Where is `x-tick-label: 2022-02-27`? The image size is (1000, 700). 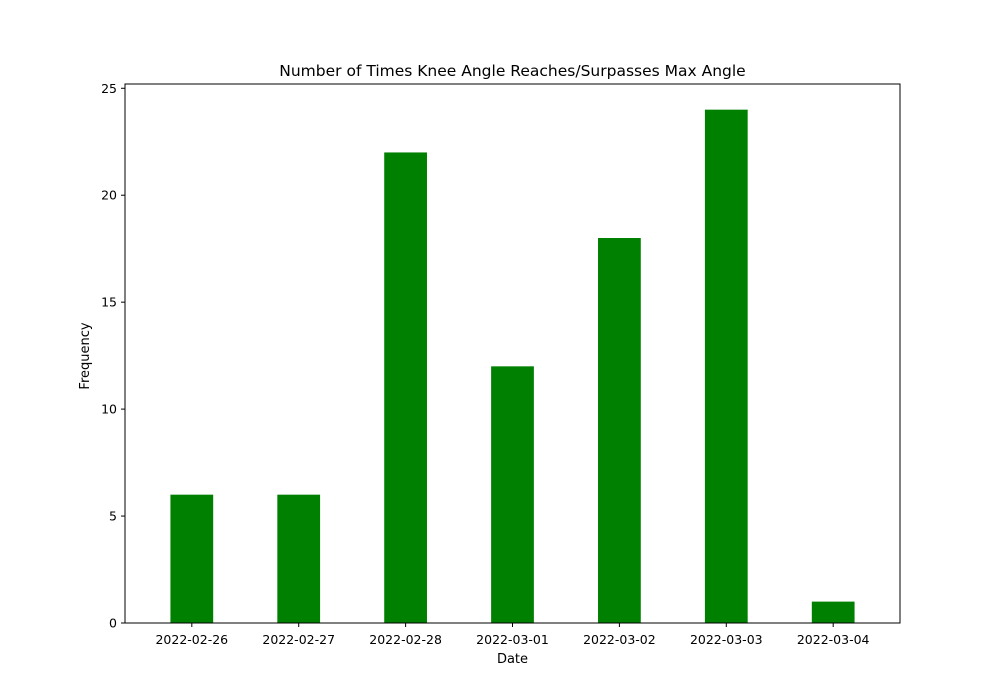 x-tick-label: 2022-02-27 is located at coordinates (298, 639).